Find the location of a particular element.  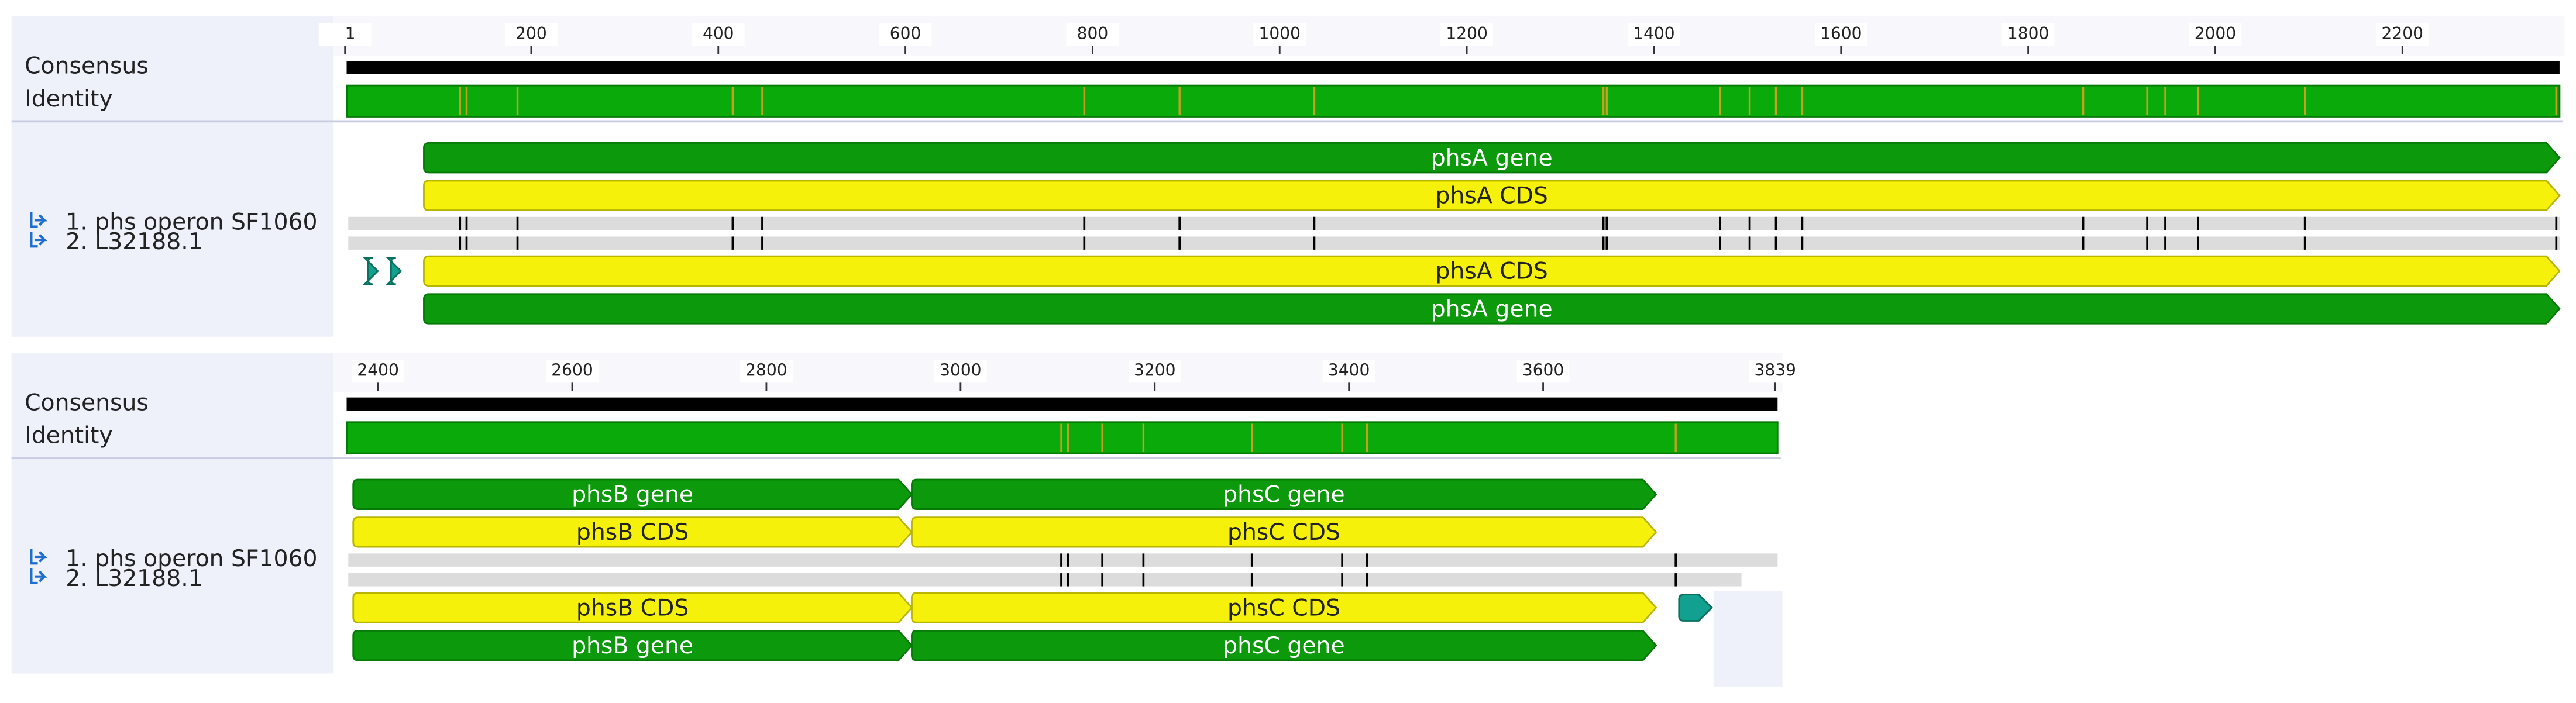

ruler-label: 1000 is located at coordinates (1280, 33).